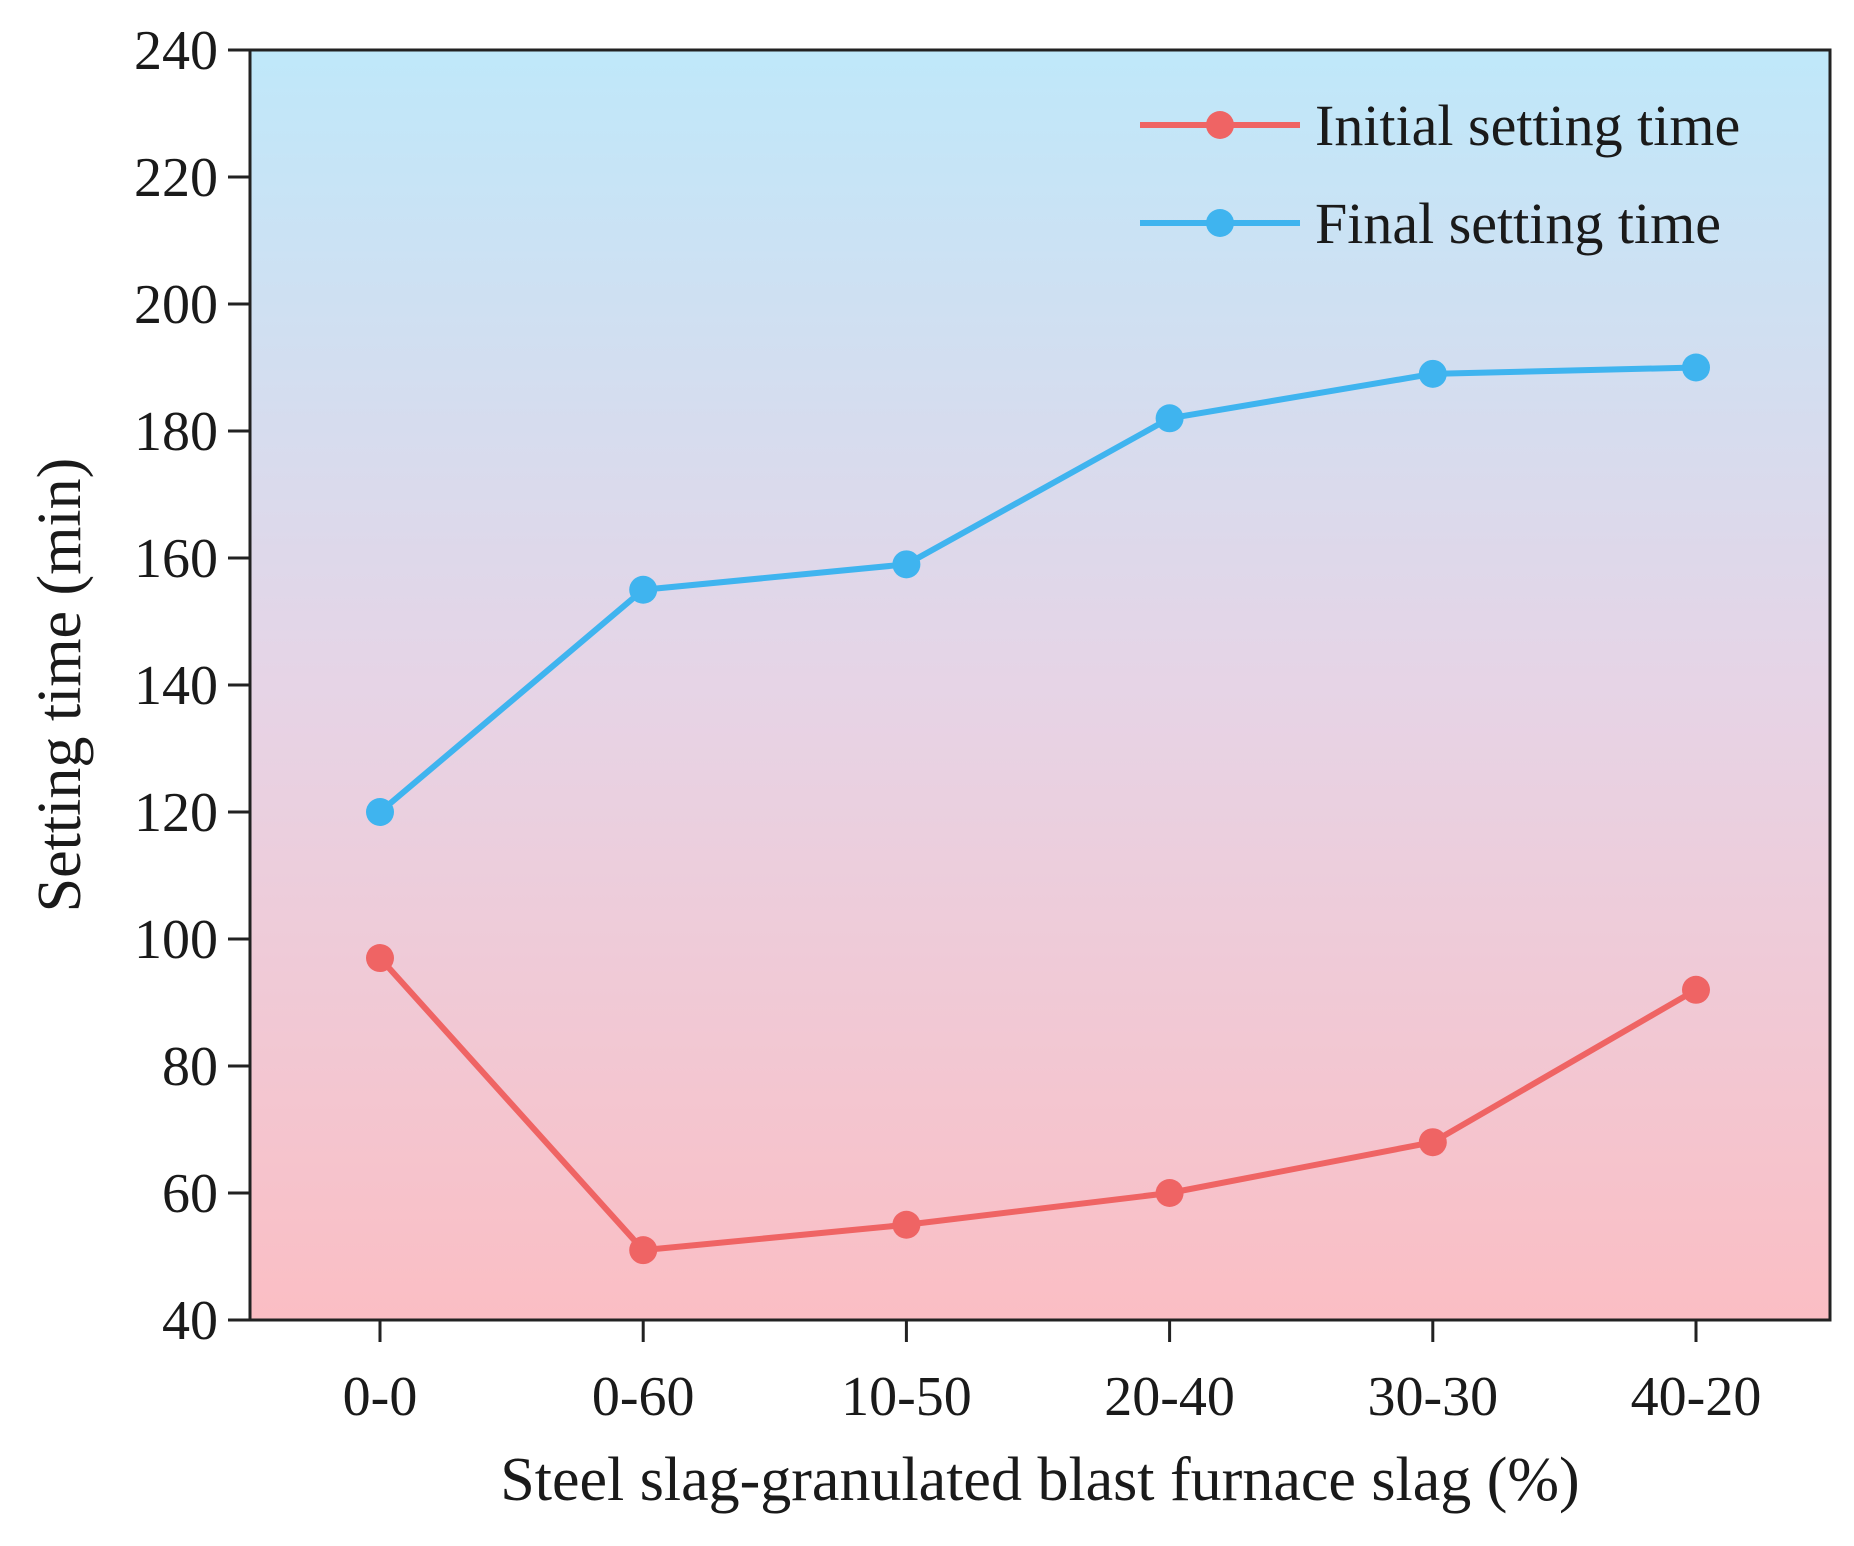  I want to click on legend: Initial setting time Final setting time, so click(1440, 174).